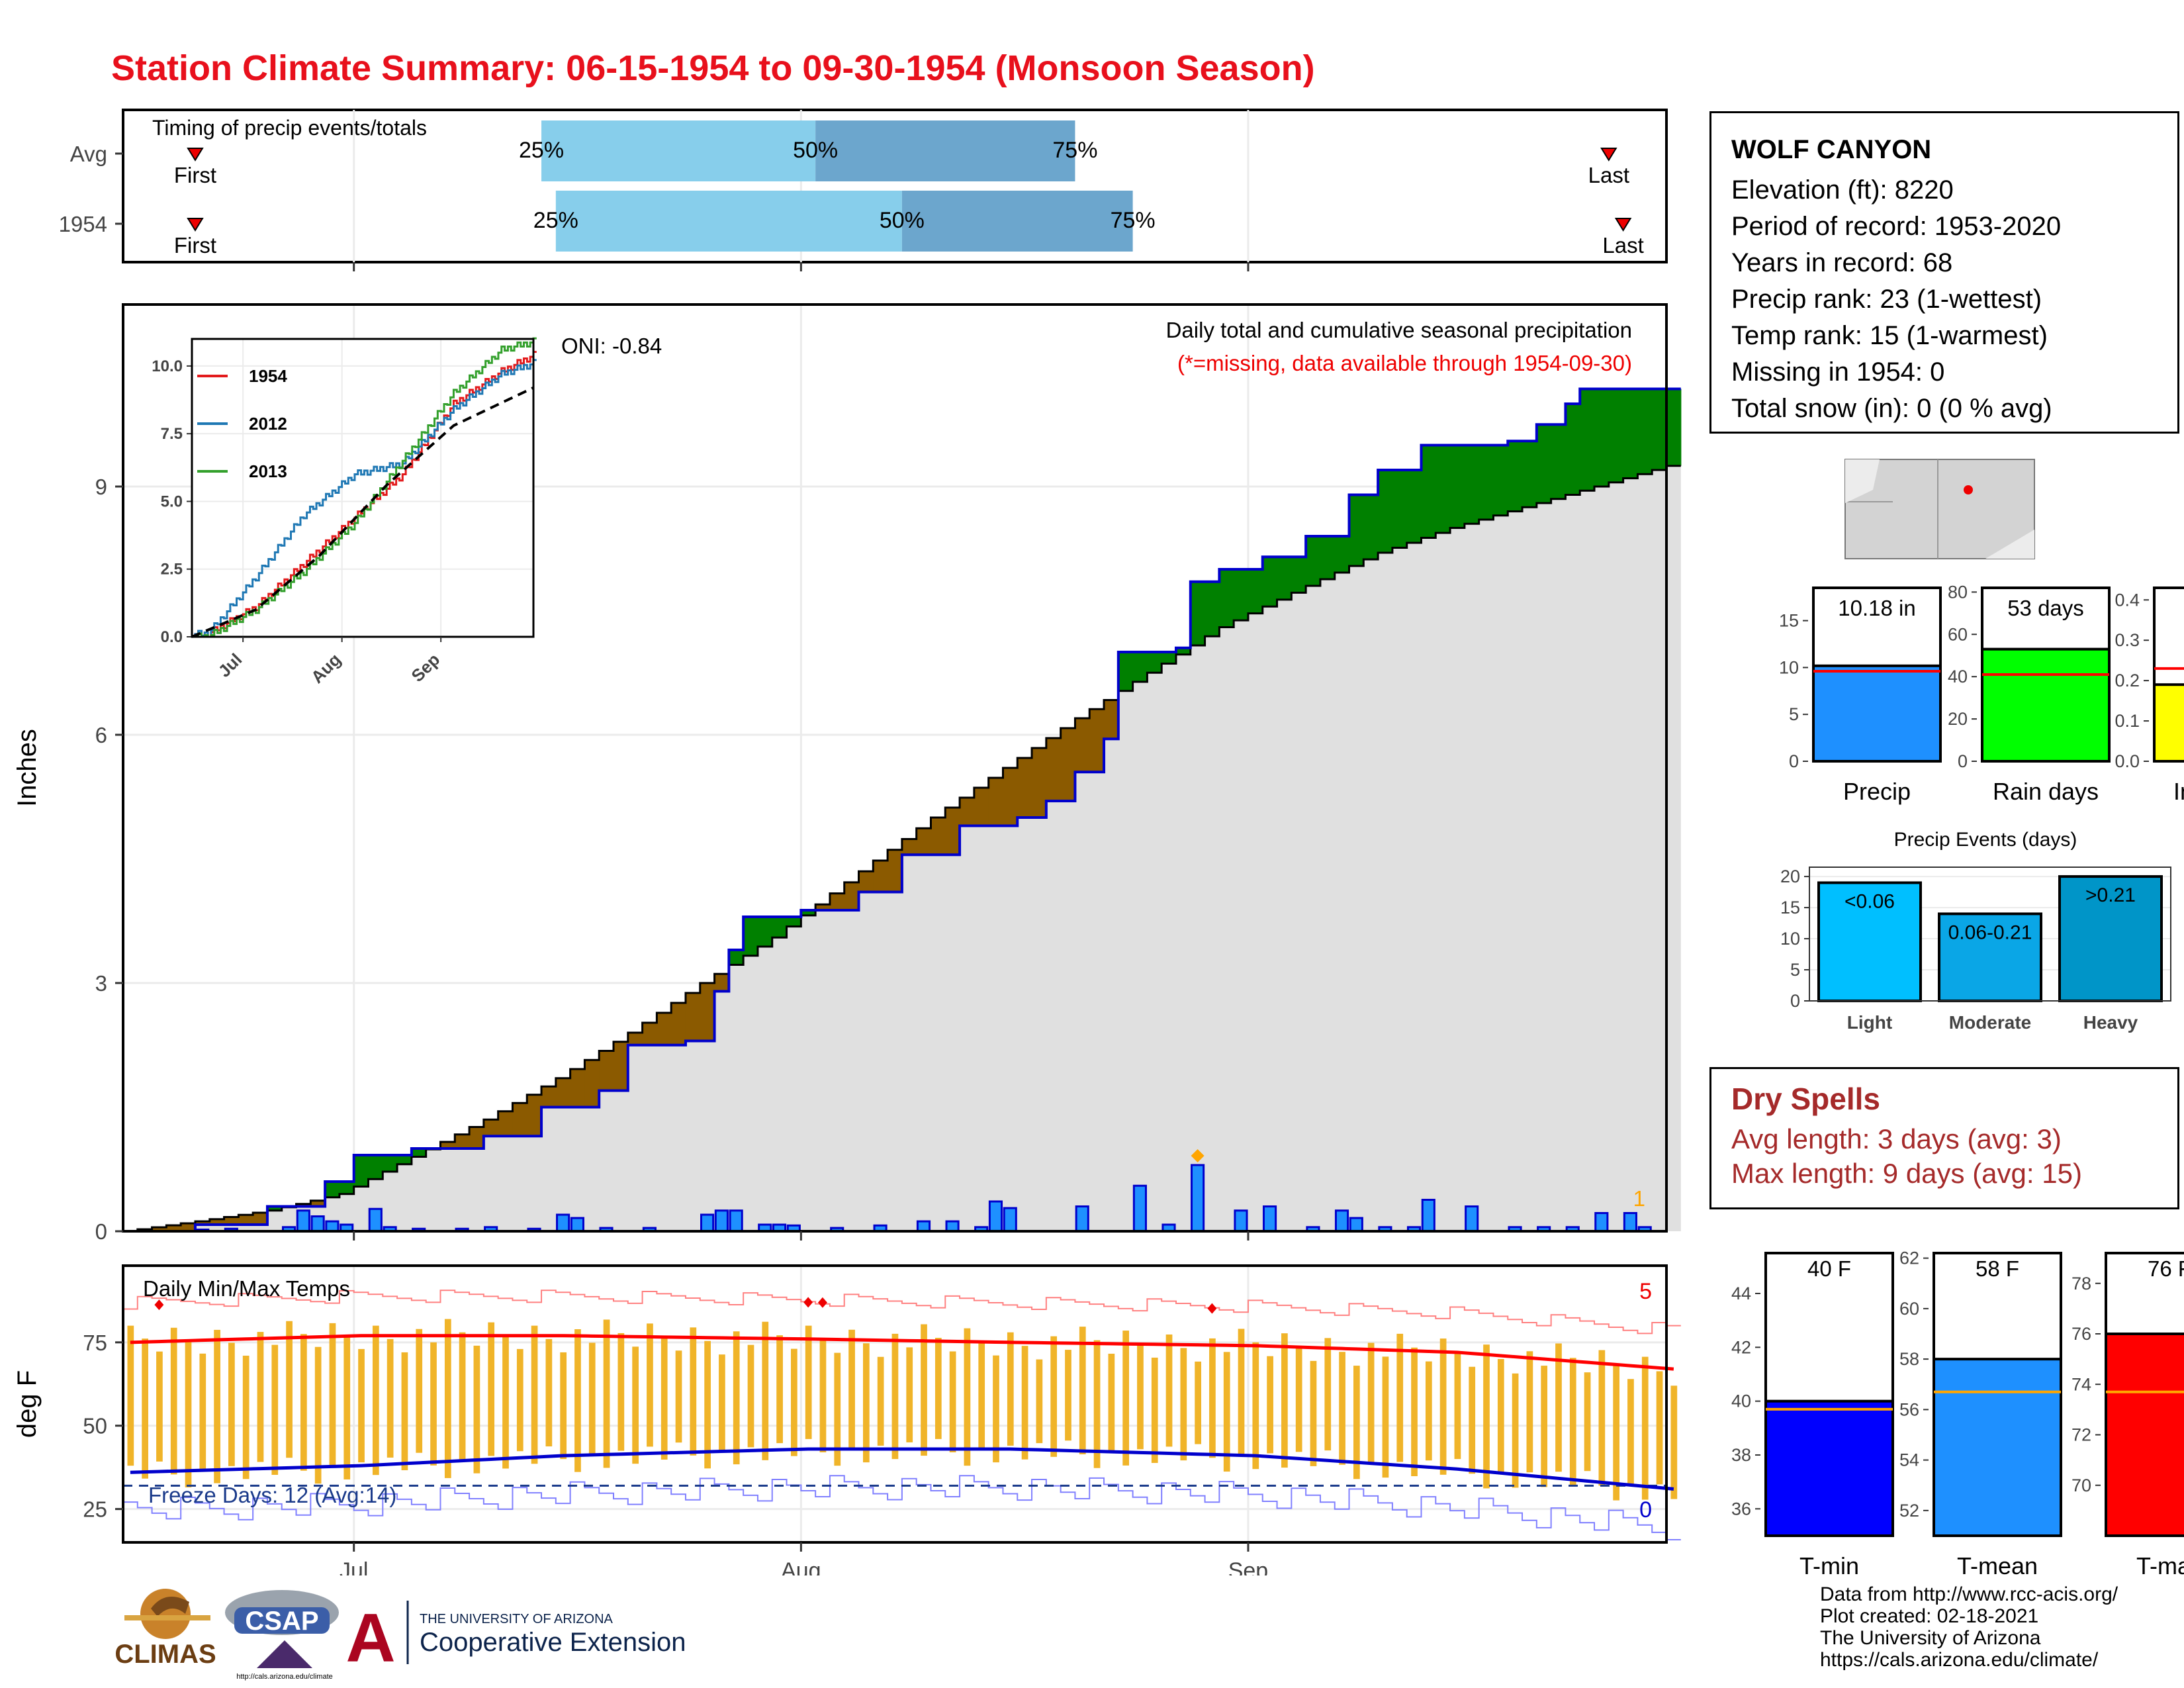 The width and height of the screenshot is (2184, 1688). I want to click on precip-events-light-name: Light, so click(1869, 1022).